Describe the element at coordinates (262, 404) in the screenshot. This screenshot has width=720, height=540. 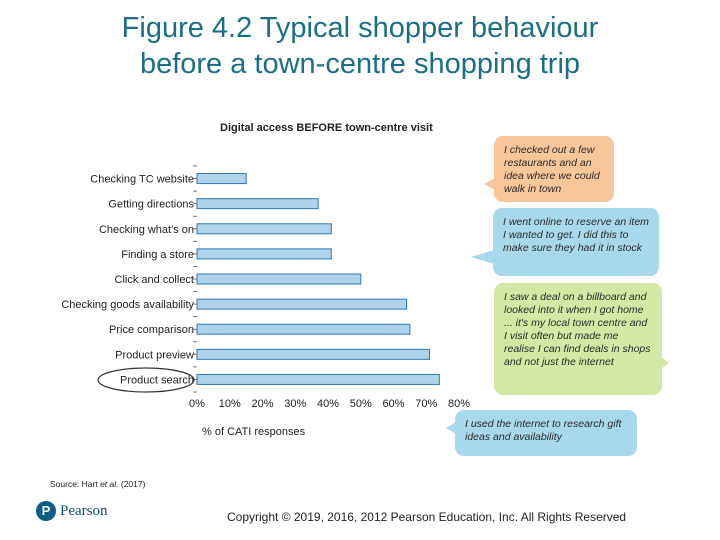
I see `x-tick-label: 20%` at that location.